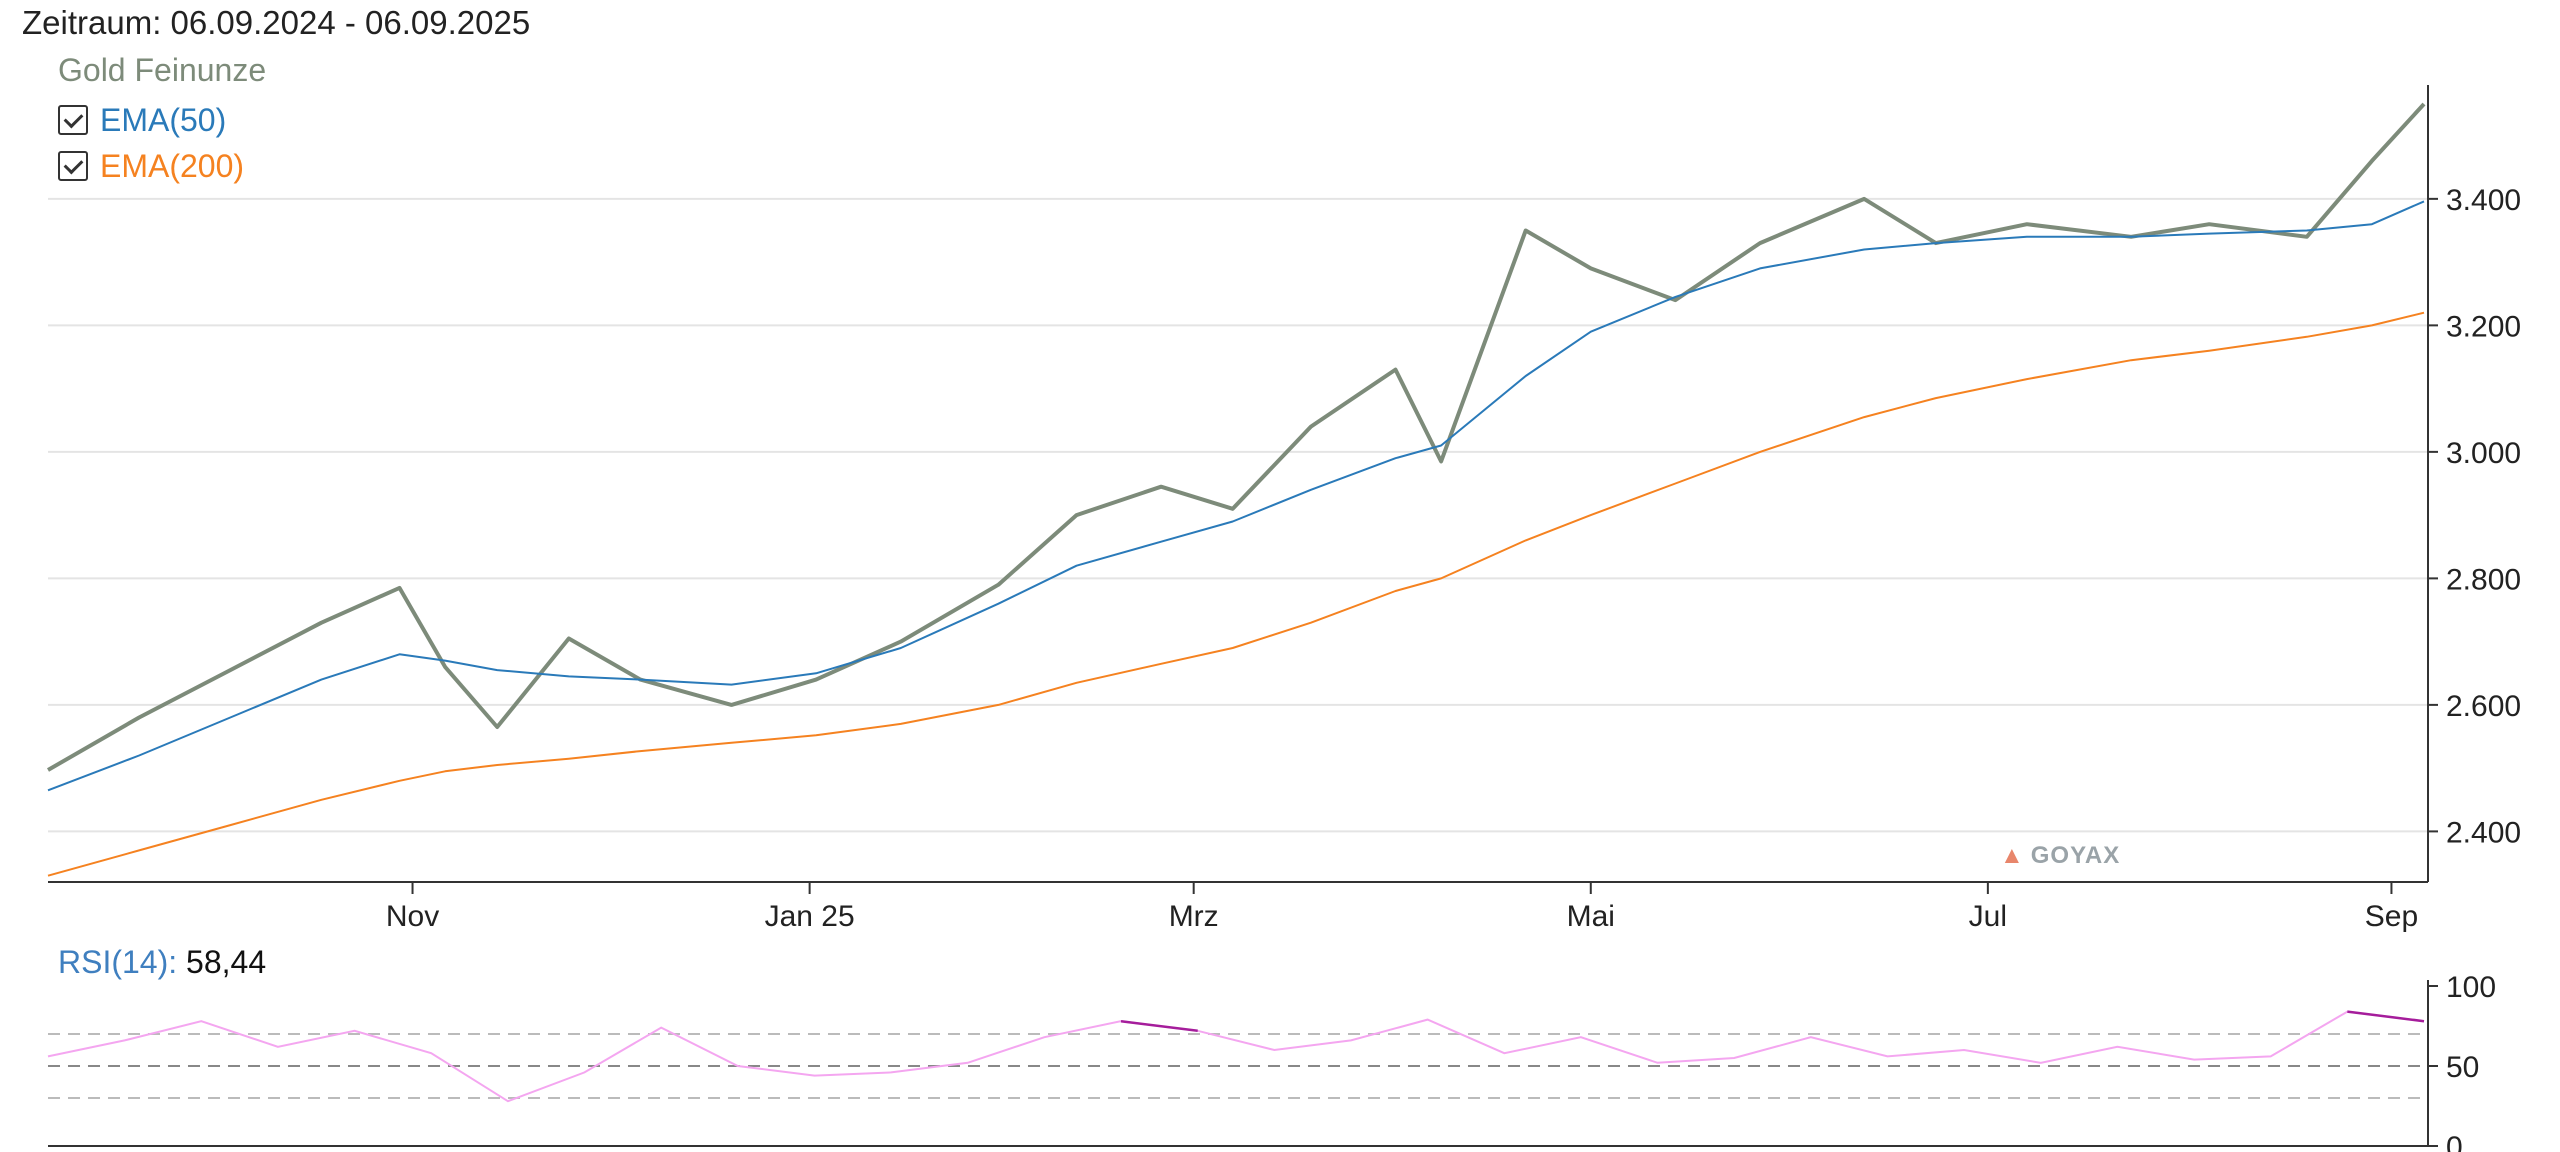 The height and width of the screenshot is (1152, 2560). What do you see at coordinates (2483, 326) in the screenshot?
I see `y-tick-label: 3.200` at bounding box center [2483, 326].